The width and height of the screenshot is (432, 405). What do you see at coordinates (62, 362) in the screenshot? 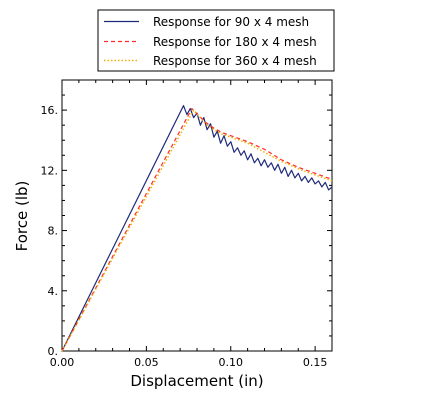
I see `x-tick-label: 0.00` at bounding box center [62, 362].